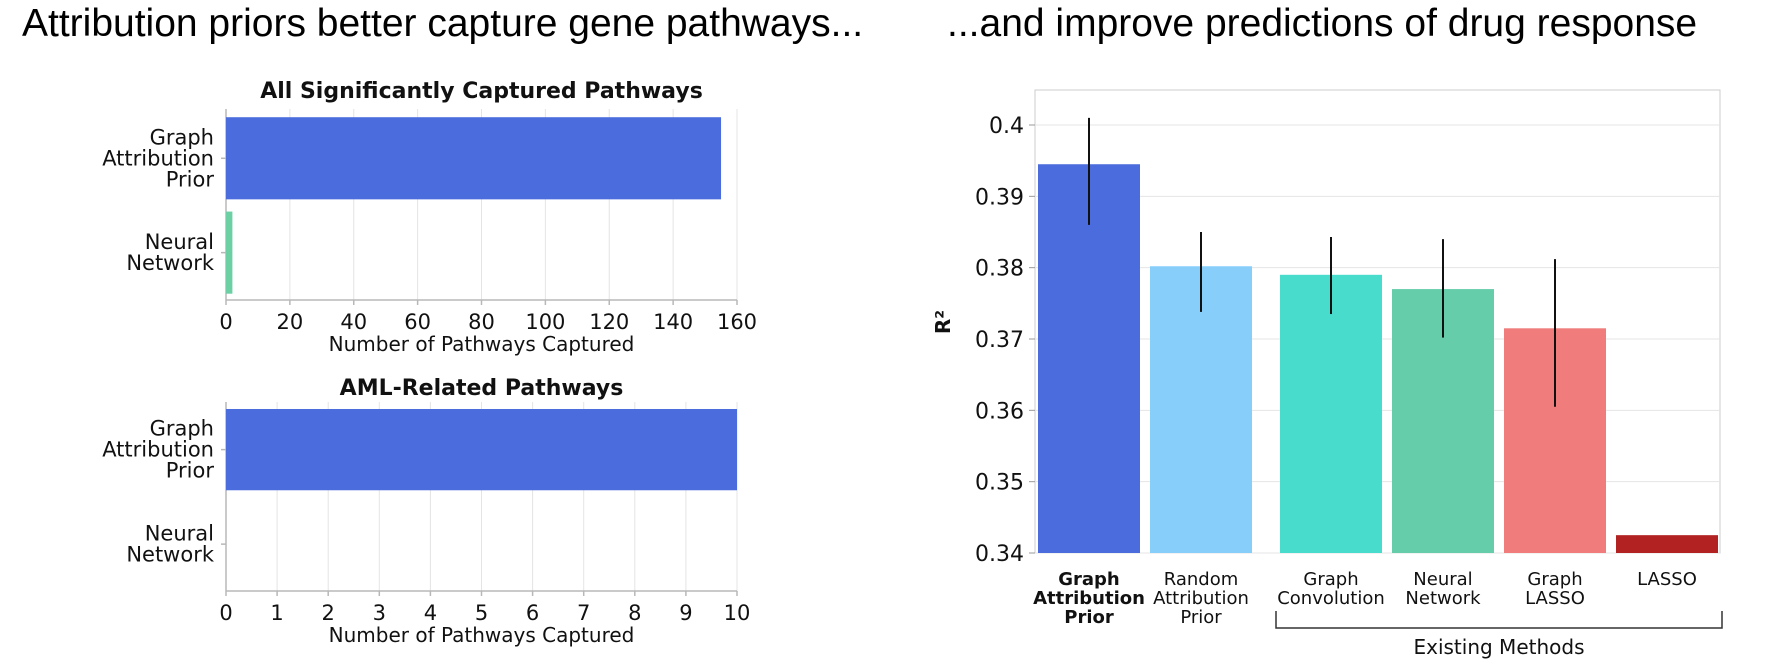 The image size is (1789, 669). What do you see at coordinates (1006, 126) in the screenshot?
I see `y-tick-label: 0.4` at bounding box center [1006, 126].